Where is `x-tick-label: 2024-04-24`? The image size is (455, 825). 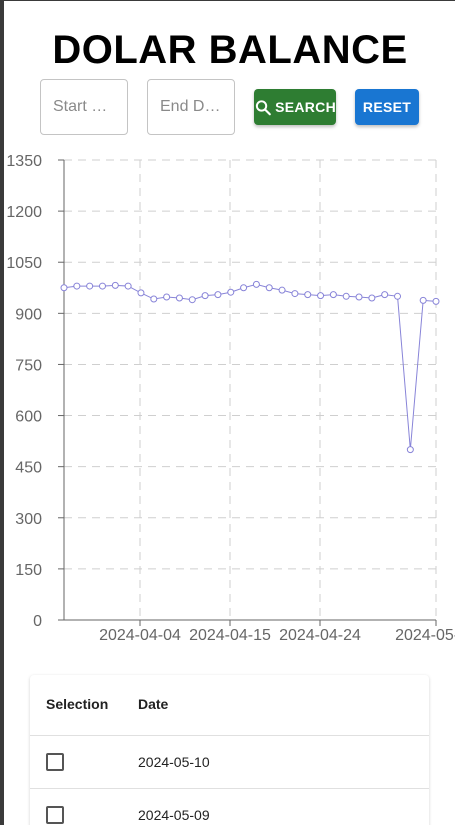 x-tick-label: 2024-04-24 is located at coordinates (320, 635).